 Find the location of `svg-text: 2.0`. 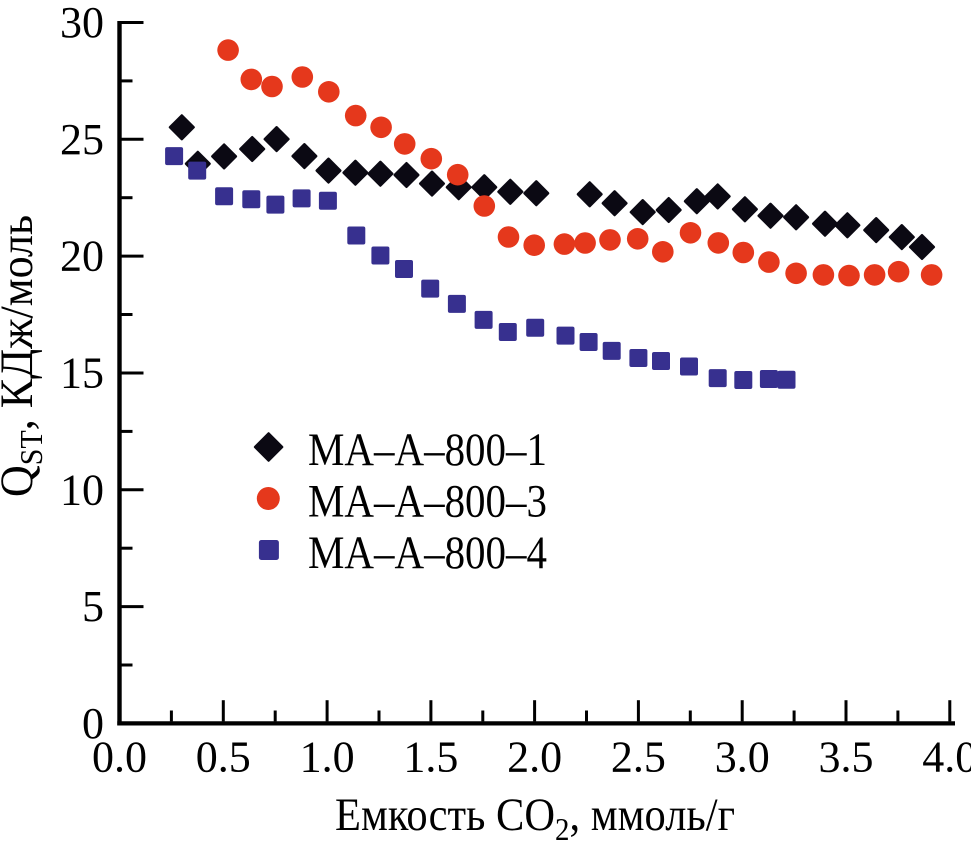

svg-text: 2.0 is located at coordinates (534, 757).